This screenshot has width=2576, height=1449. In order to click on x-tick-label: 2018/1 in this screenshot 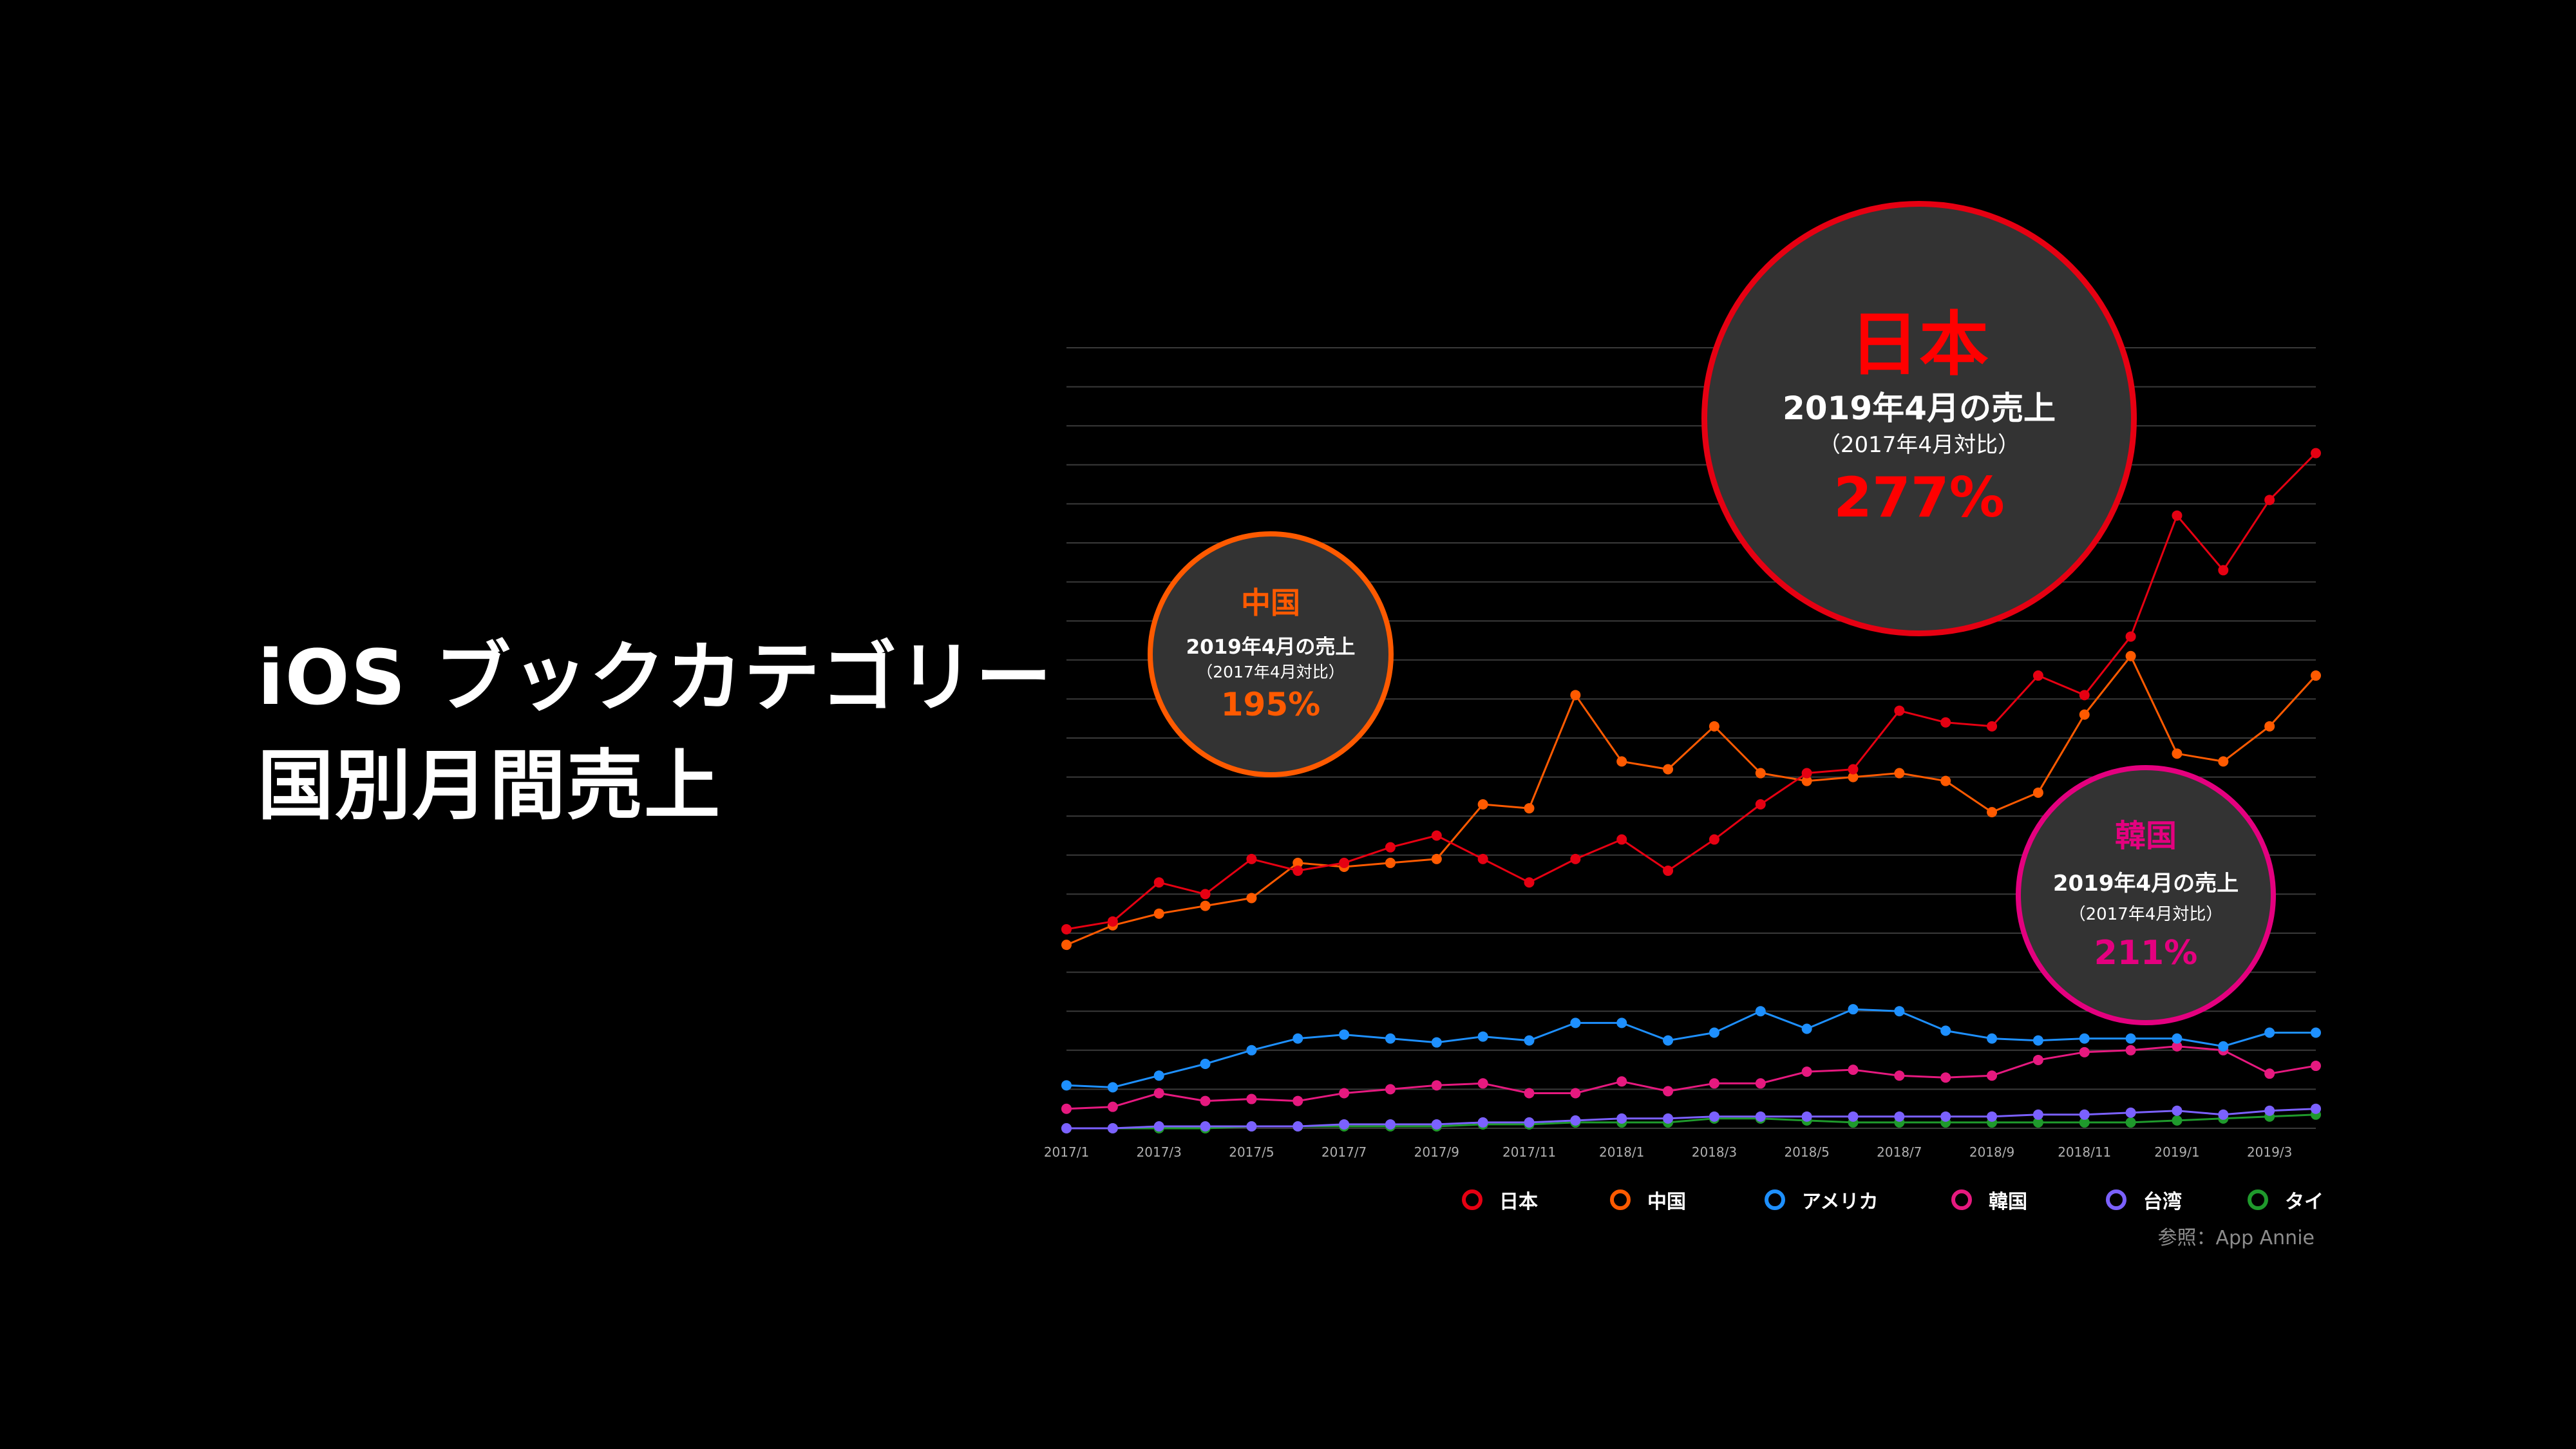, I will do `click(1622, 1152)`.